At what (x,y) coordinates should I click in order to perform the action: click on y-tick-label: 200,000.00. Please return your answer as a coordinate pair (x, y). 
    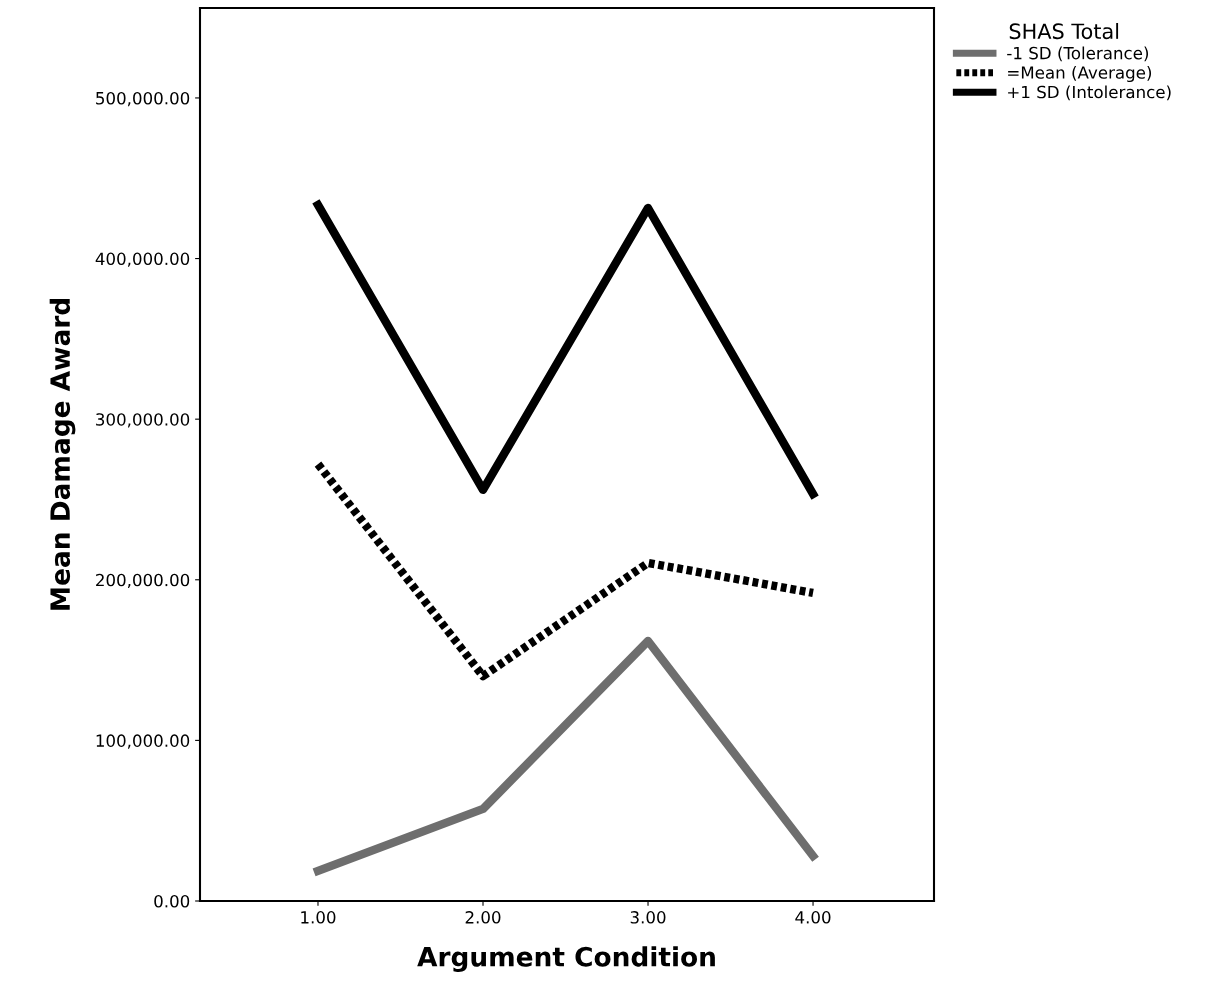
    Looking at the image, I should click on (143, 581).